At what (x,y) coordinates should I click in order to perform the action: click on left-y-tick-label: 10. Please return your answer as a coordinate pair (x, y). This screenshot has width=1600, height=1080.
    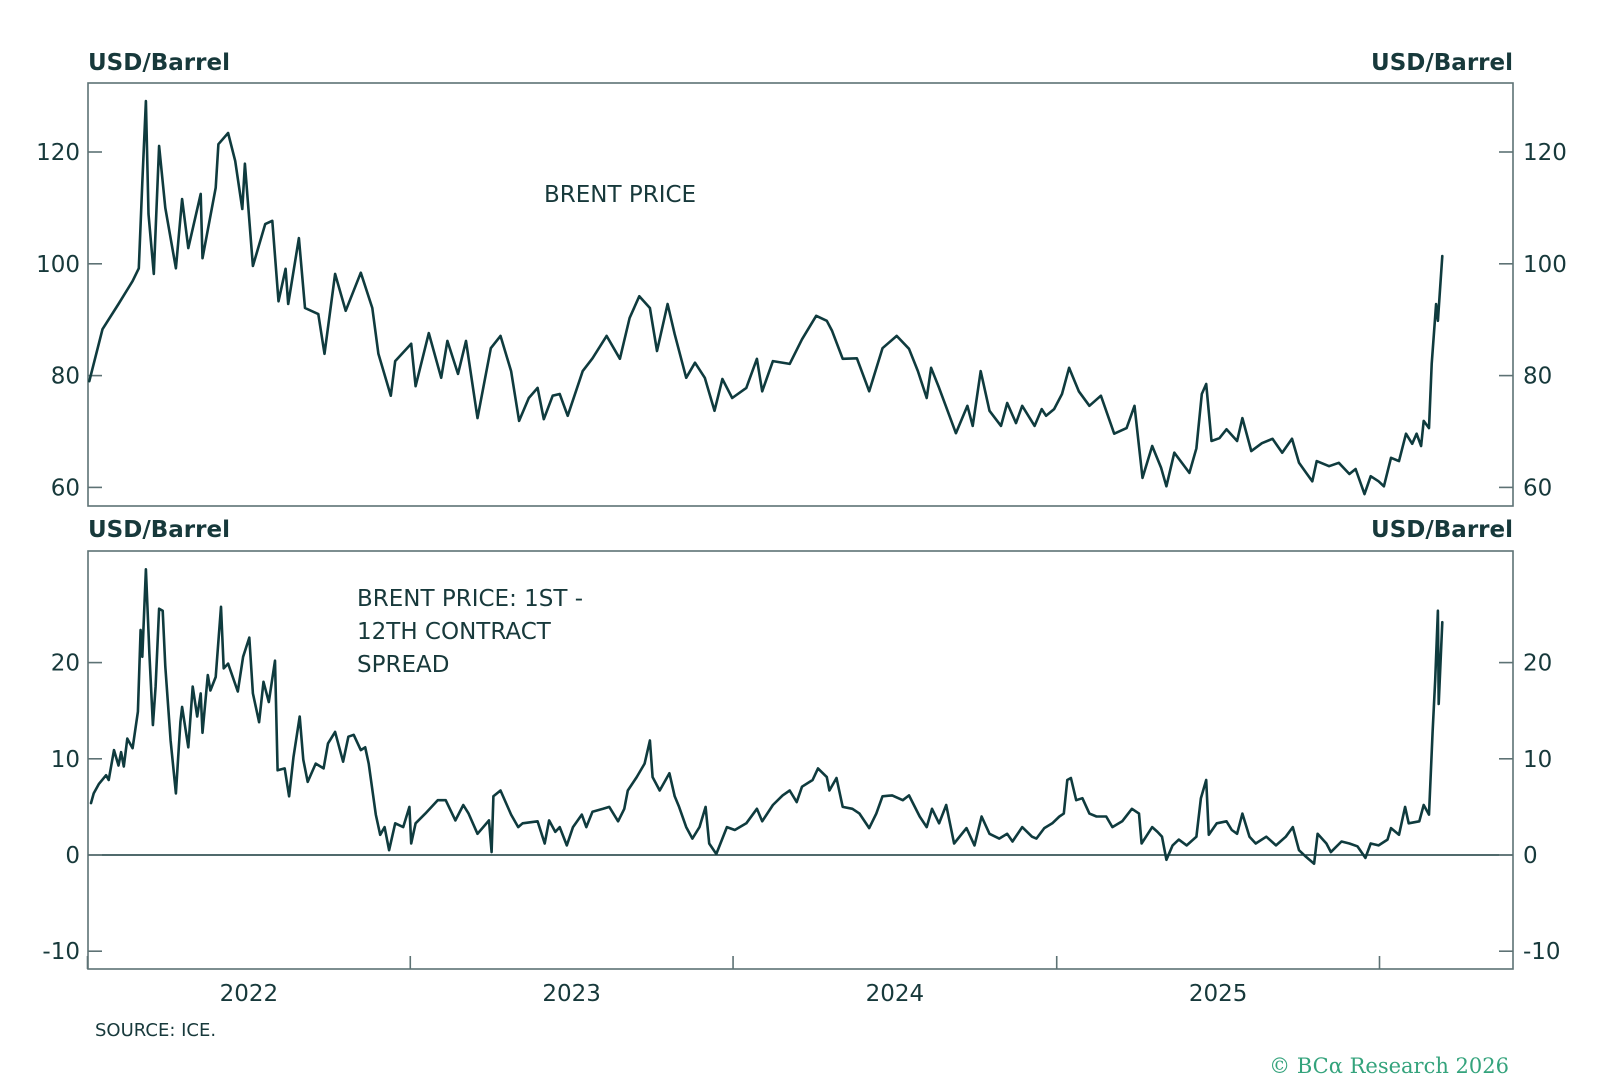
    Looking at the image, I should click on (65, 760).